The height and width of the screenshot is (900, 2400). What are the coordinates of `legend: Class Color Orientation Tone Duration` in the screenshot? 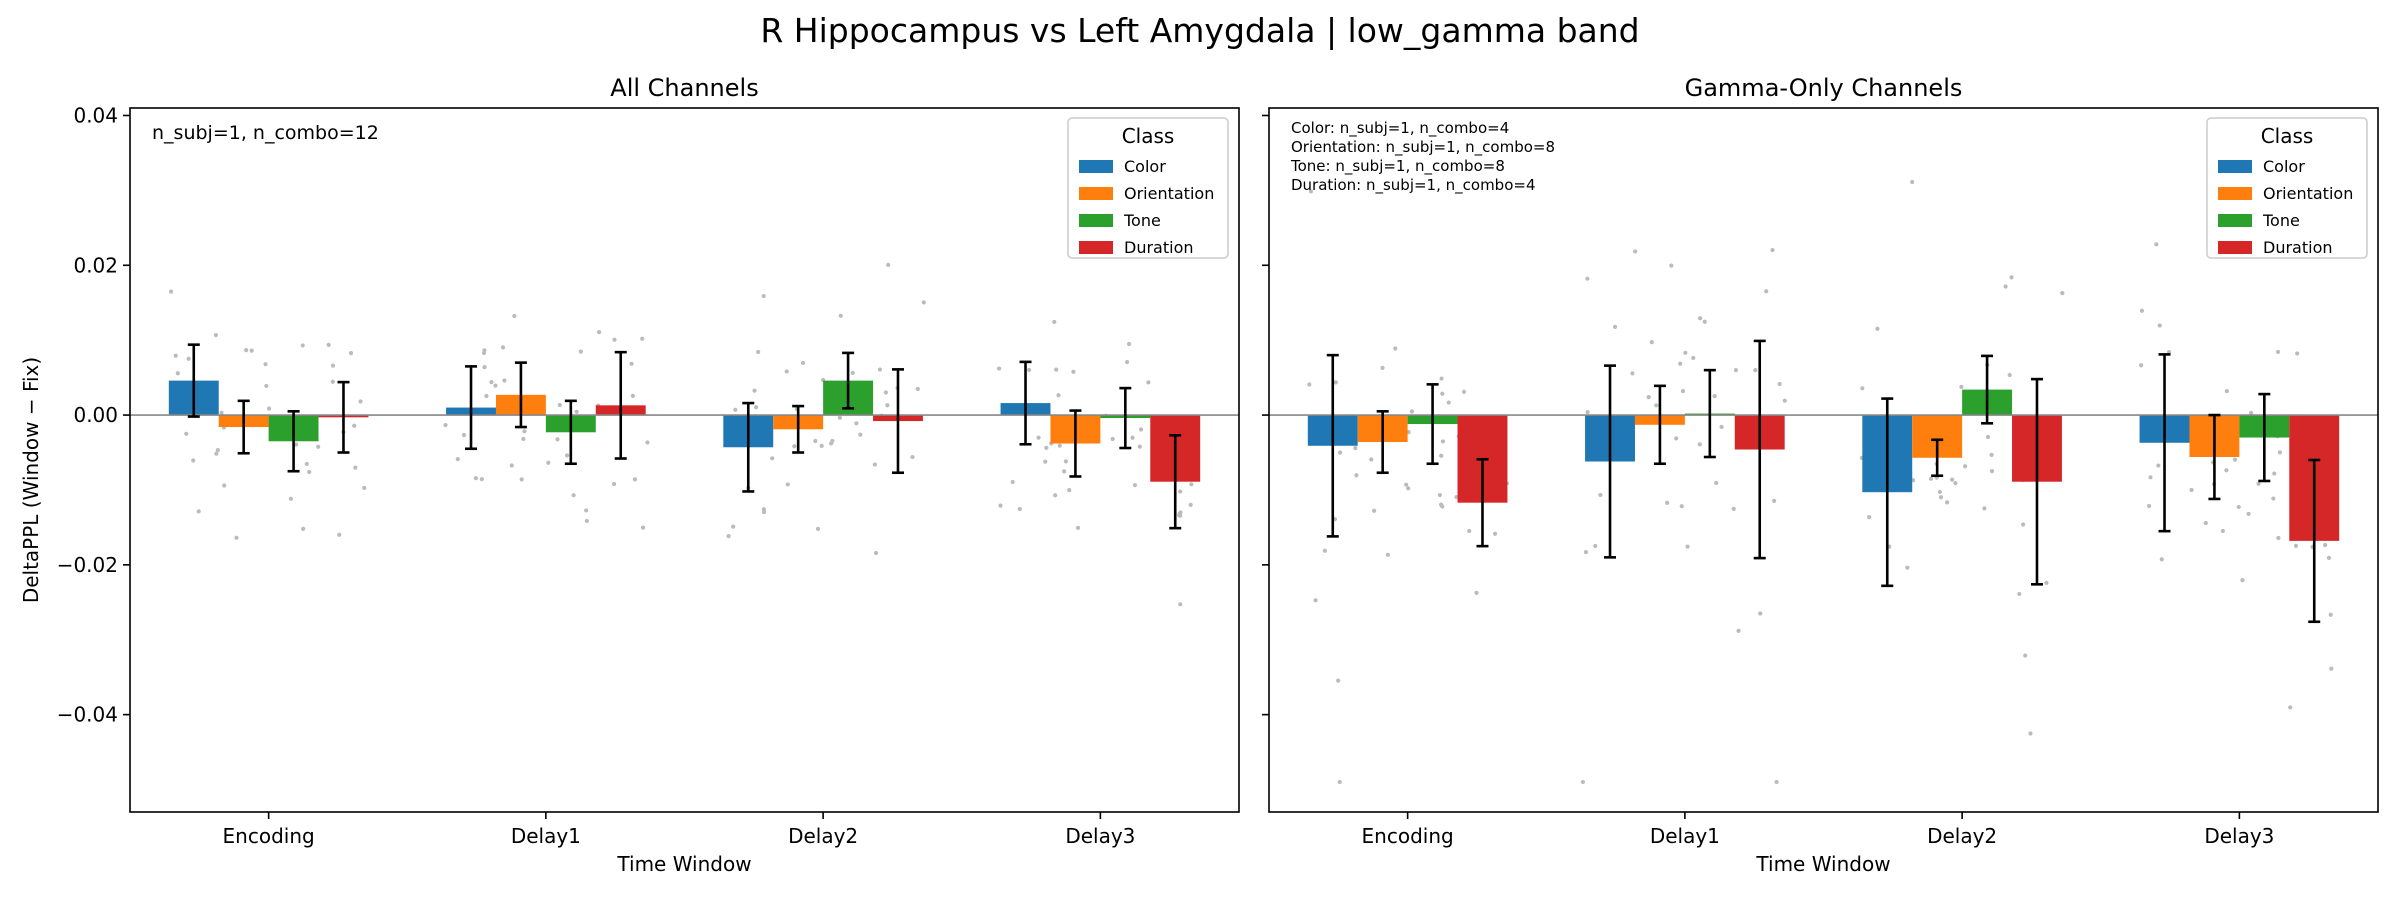 It's located at (2287, 188).